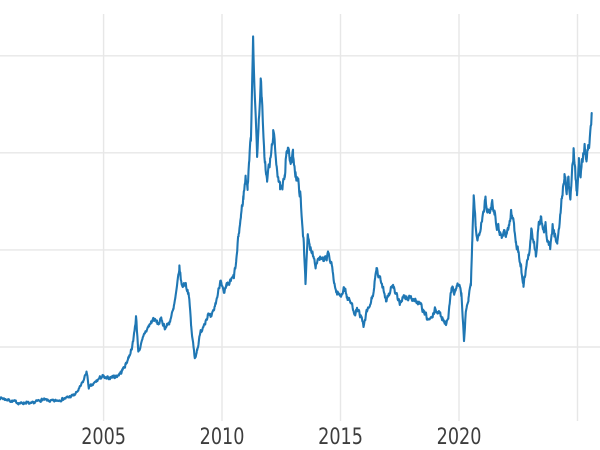 Image resolution: width=600 pixels, height=450 pixels. I want to click on x-axis-tick-label: 2010, so click(222, 436).